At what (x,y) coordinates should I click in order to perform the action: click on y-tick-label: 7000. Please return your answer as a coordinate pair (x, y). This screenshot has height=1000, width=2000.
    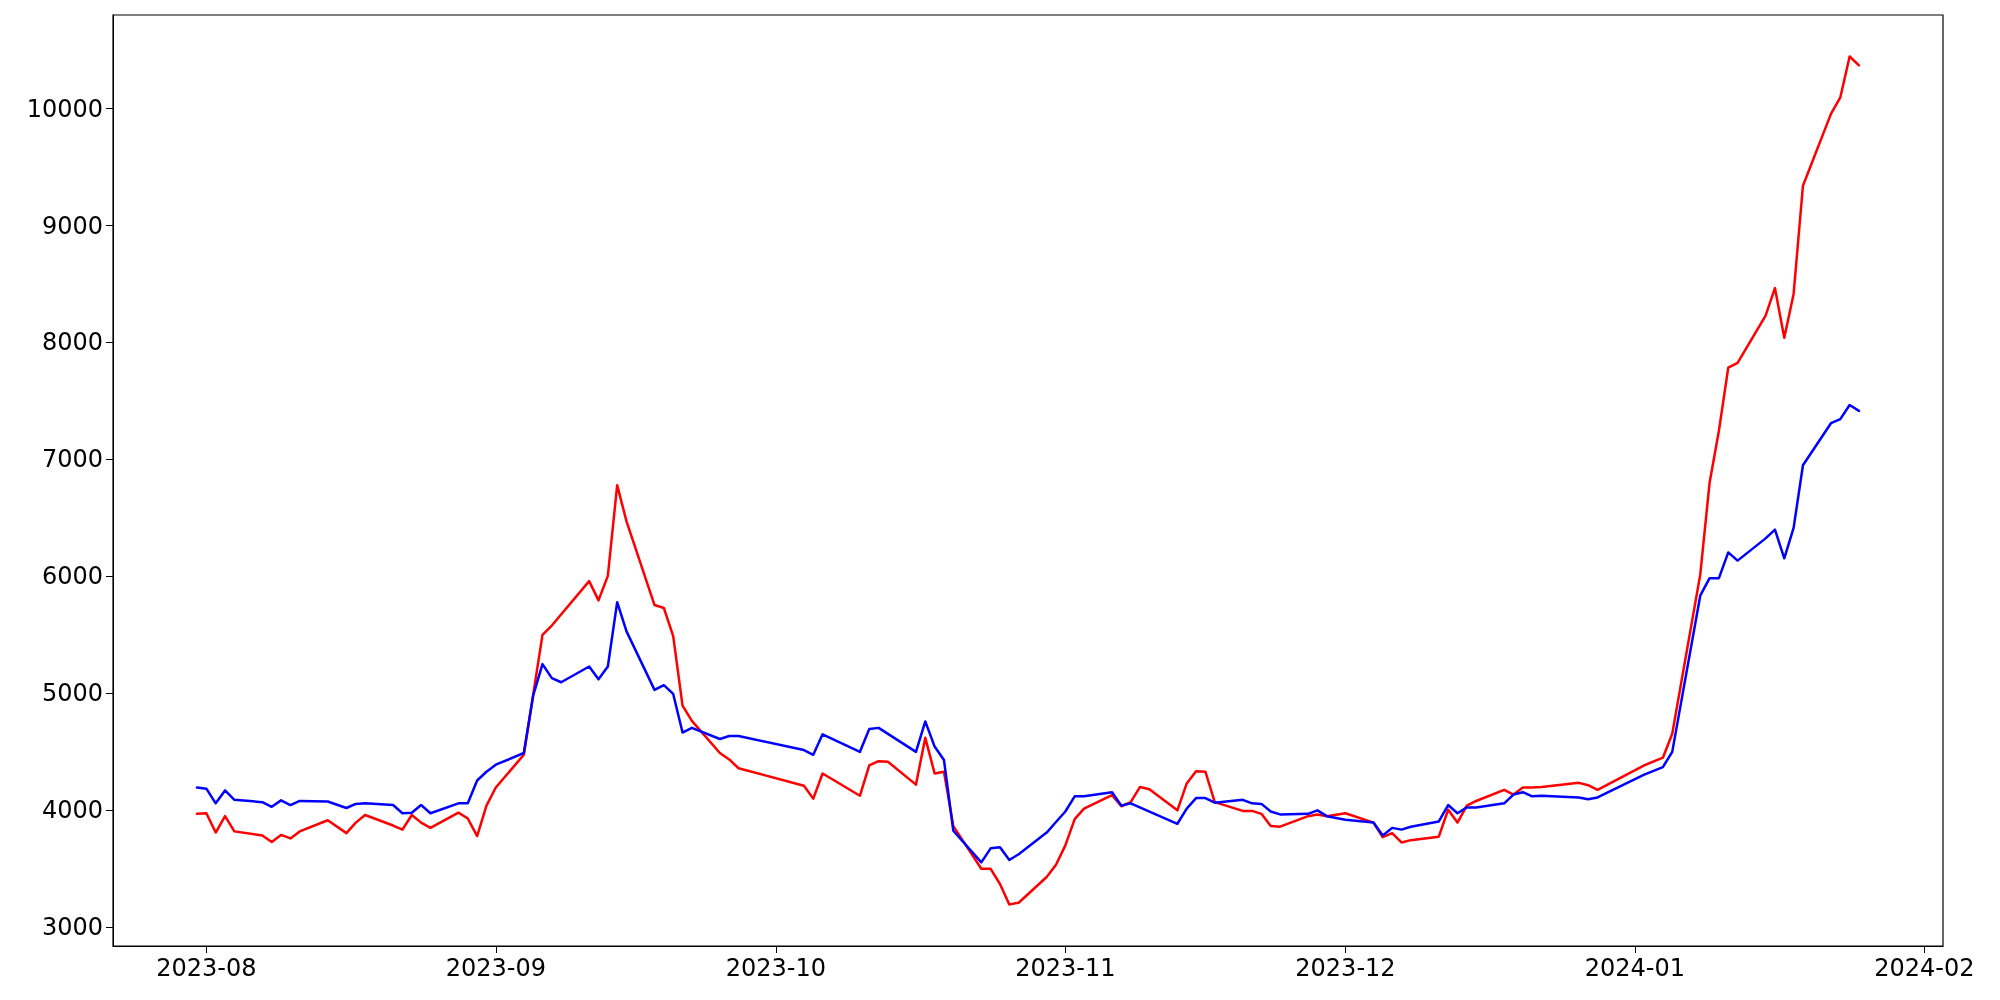
    Looking at the image, I should click on (72, 459).